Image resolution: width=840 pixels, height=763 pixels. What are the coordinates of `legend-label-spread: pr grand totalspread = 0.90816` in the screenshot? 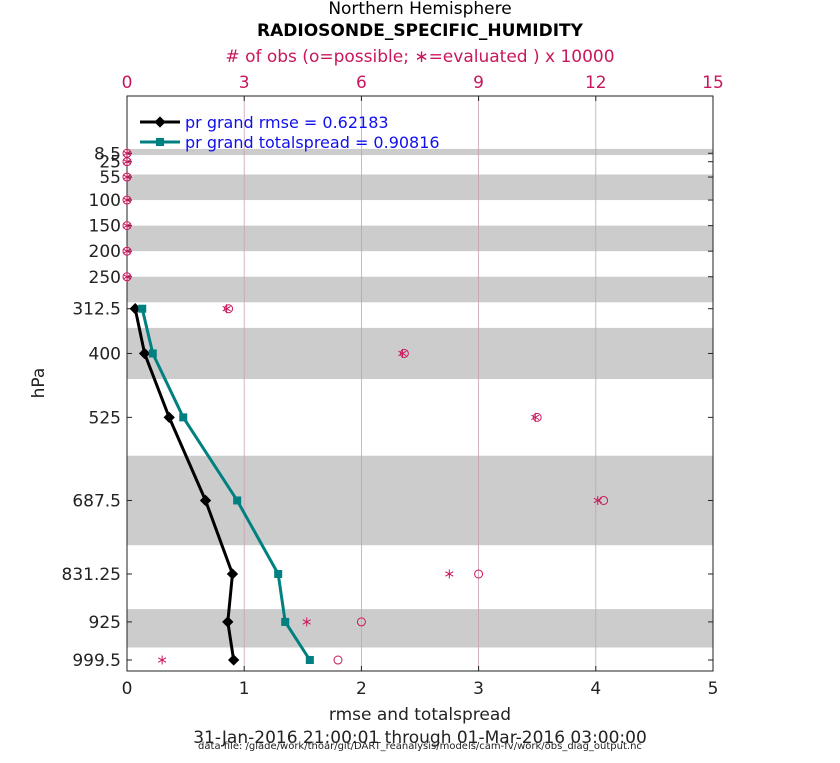 It's located at (312, 142).